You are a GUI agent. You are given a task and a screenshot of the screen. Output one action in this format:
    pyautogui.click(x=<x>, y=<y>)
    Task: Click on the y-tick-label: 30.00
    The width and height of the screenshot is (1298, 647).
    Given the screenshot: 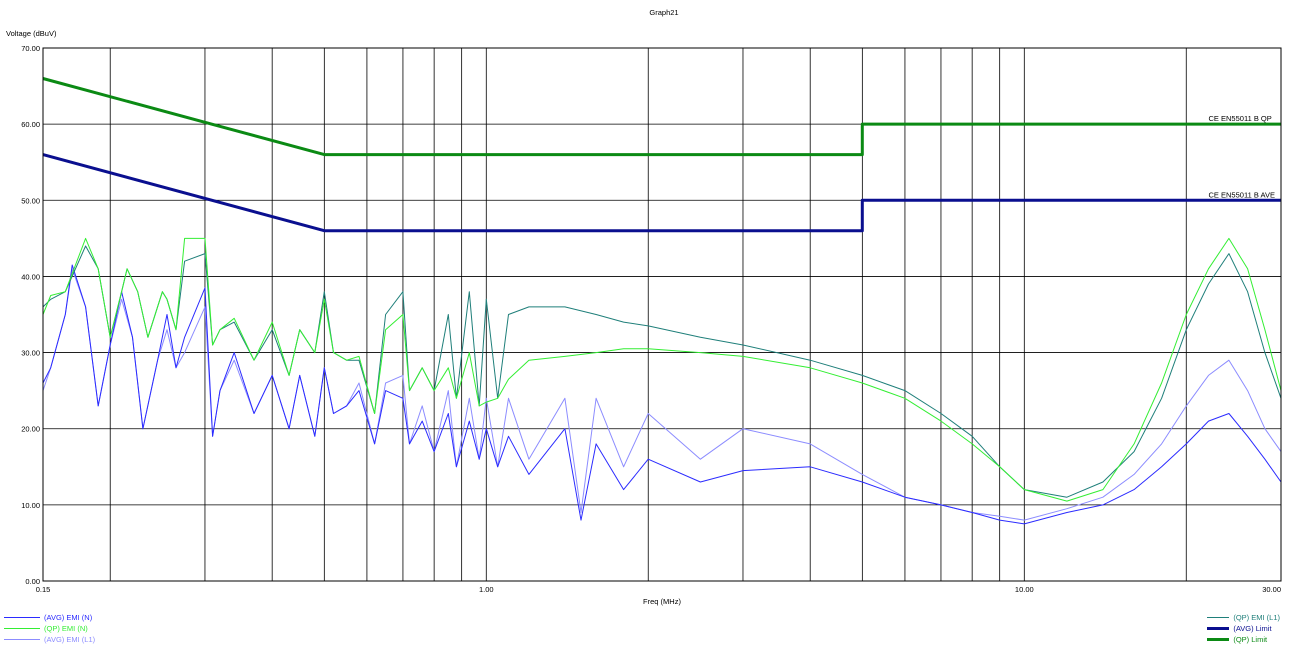 What is the action you would take?
    pyautogui.click(x=30, y=353)
    